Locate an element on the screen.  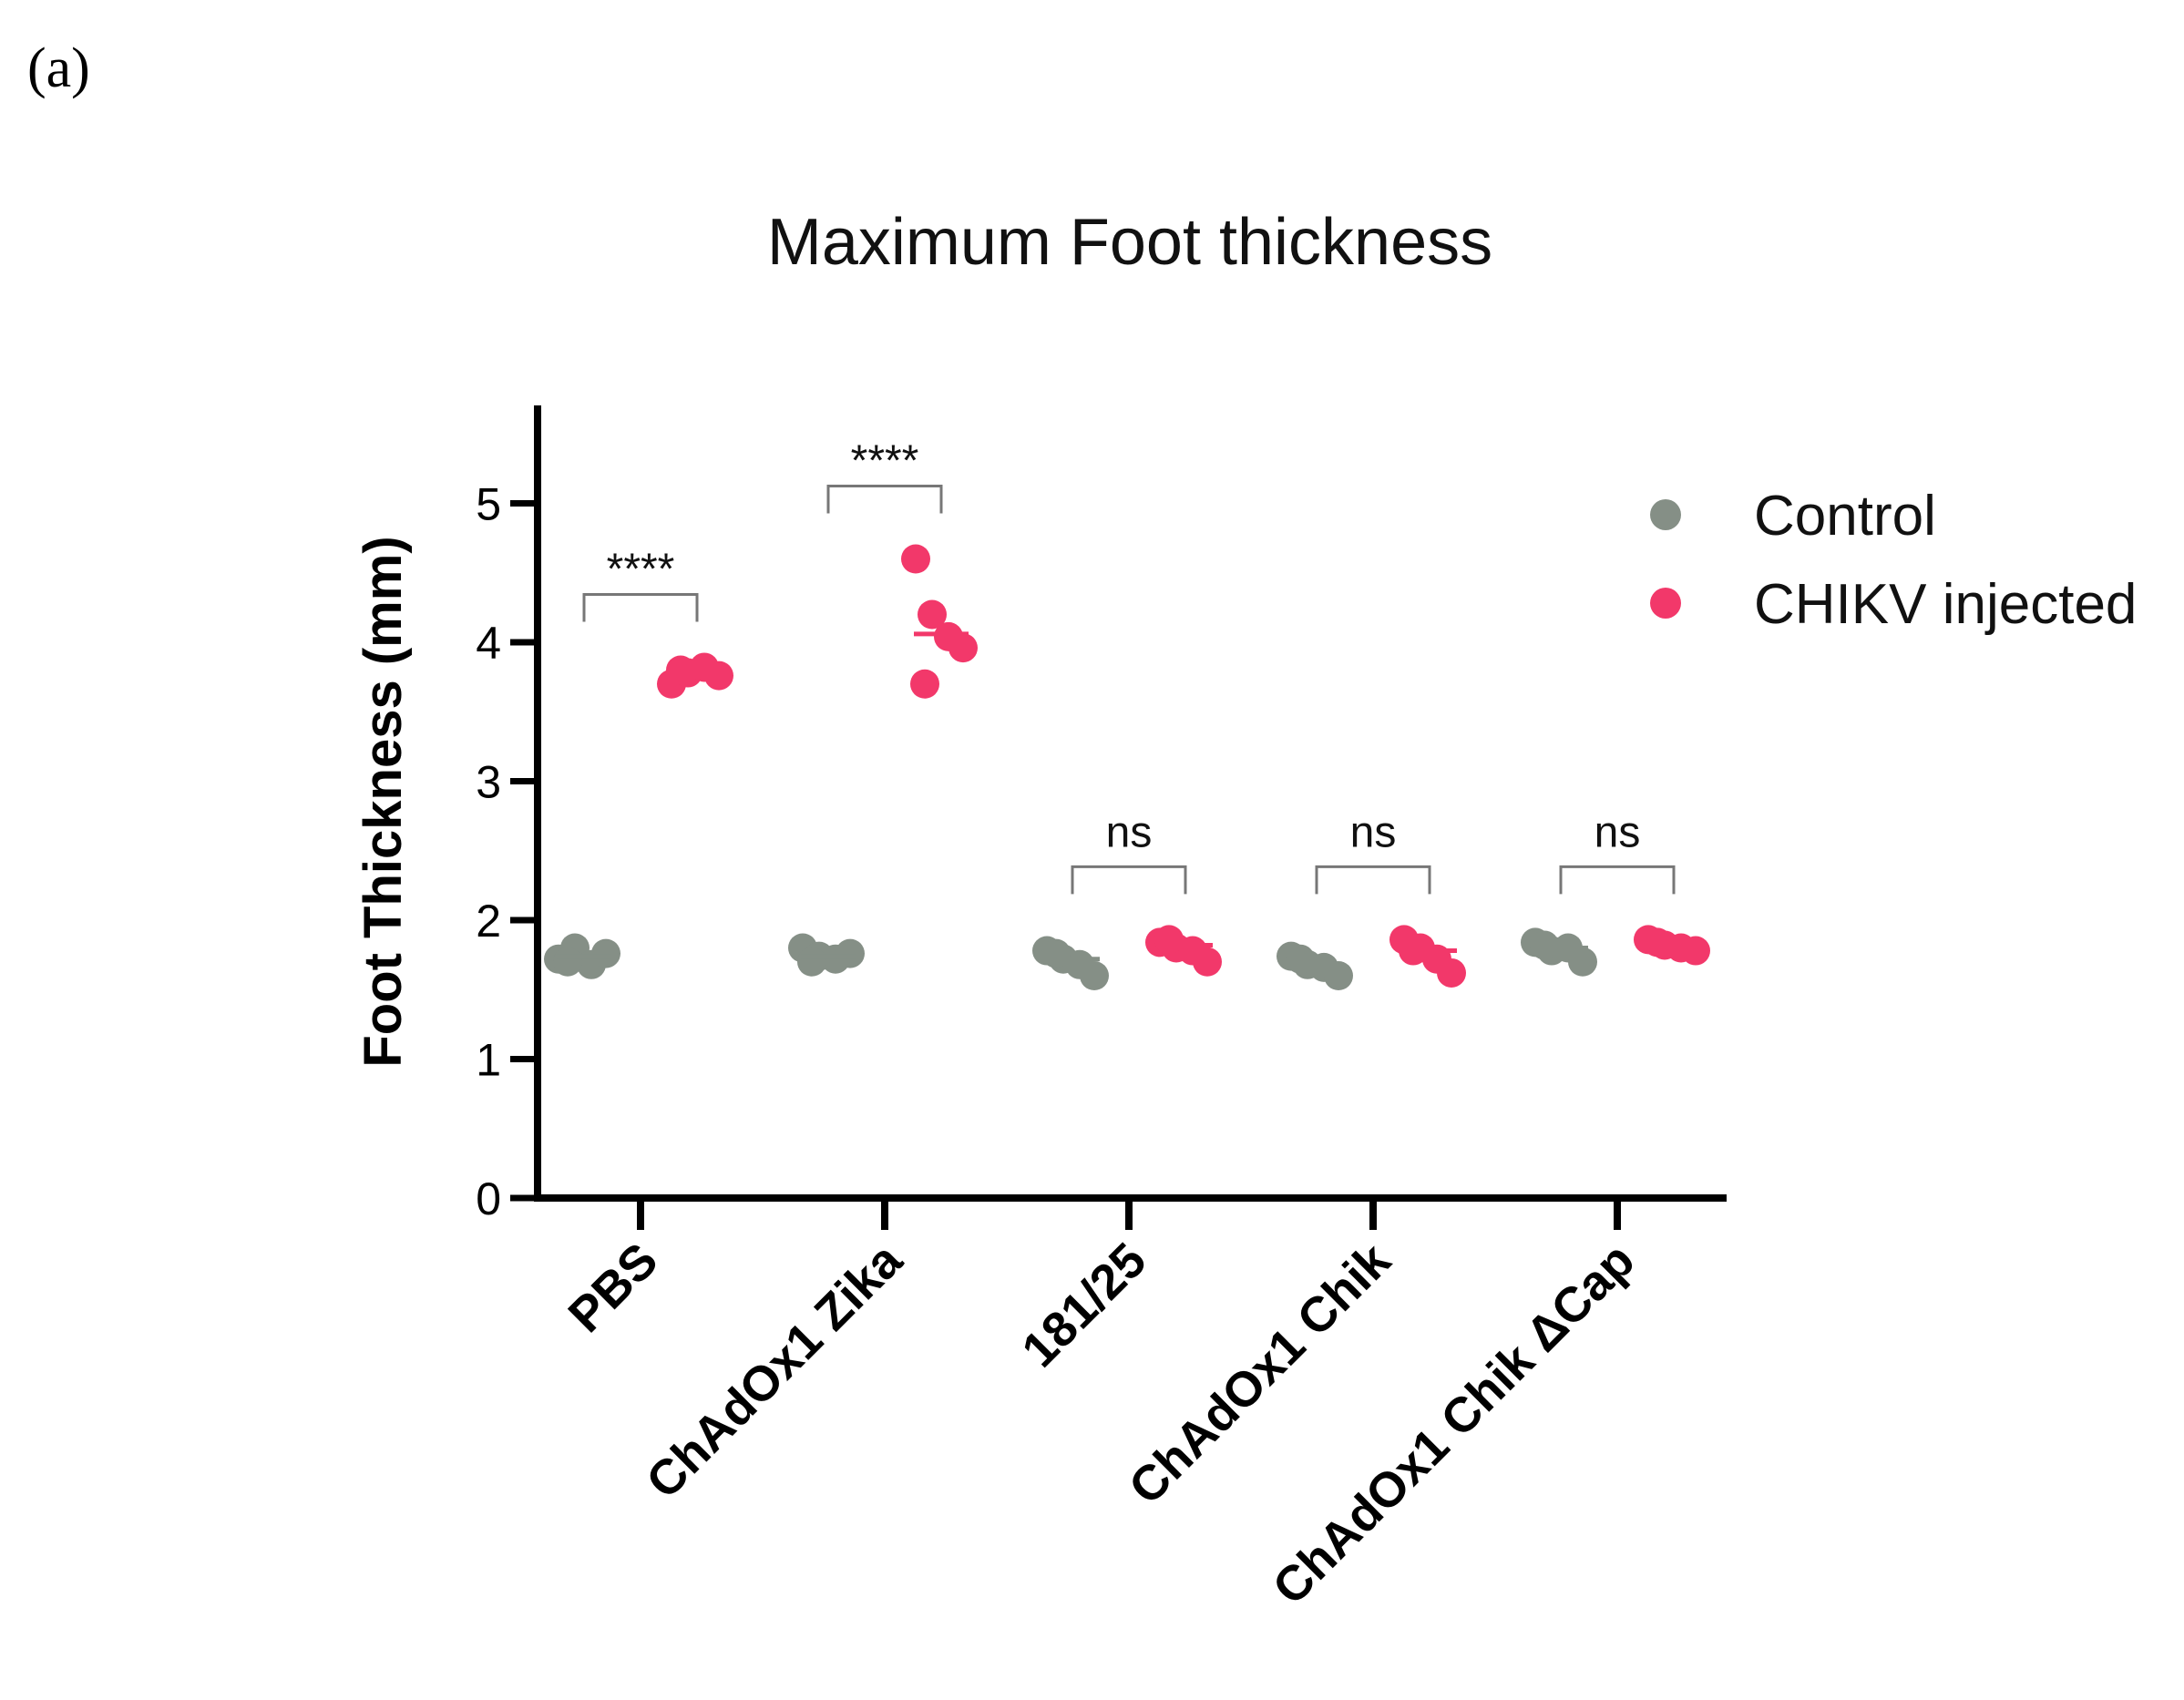
y-tick-label: 5 is located at coordinates (489, 504).